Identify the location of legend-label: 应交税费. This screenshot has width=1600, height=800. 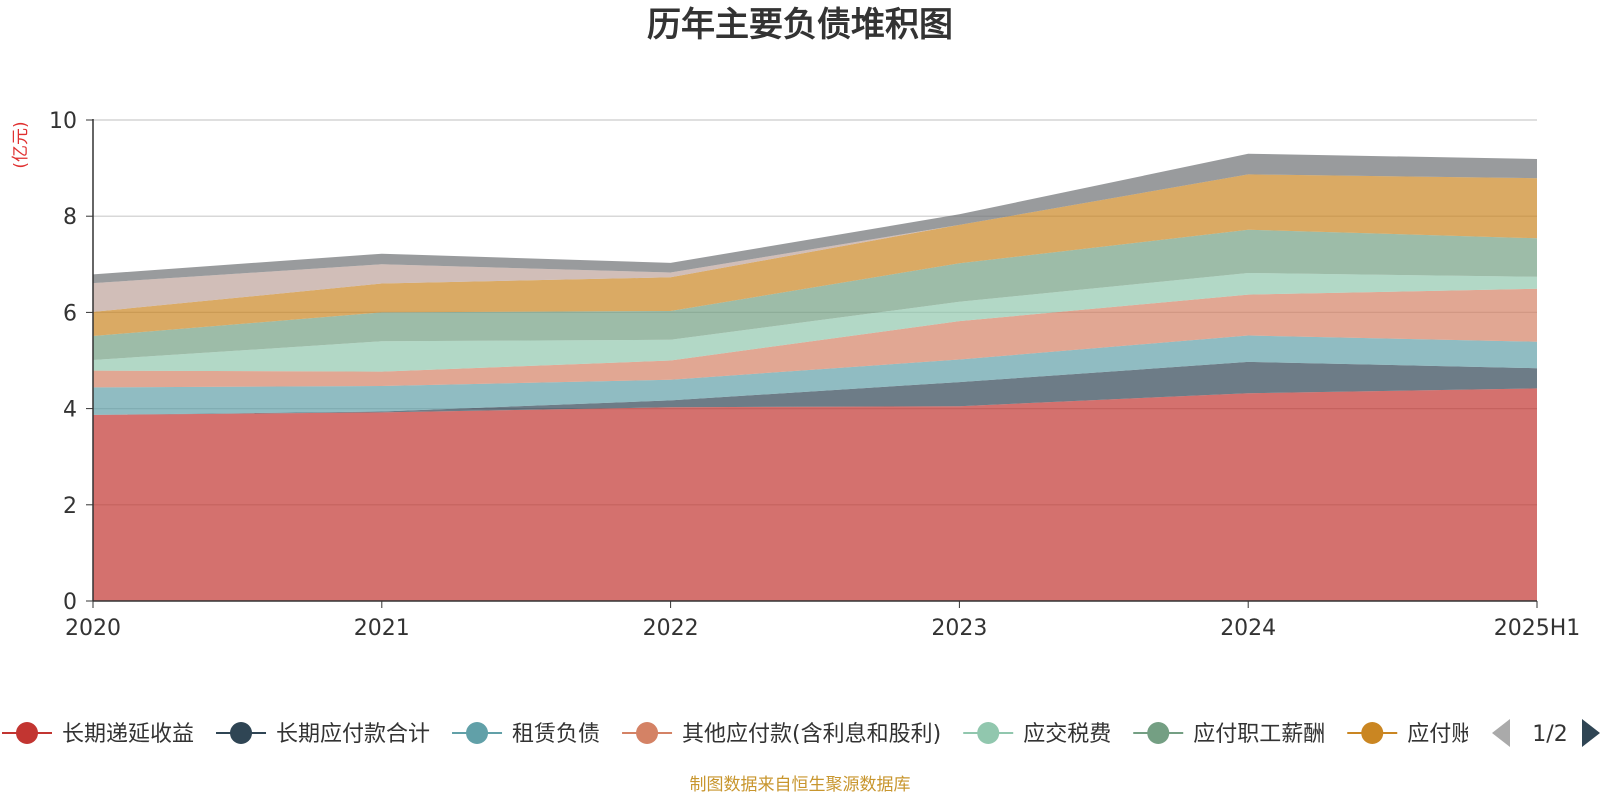
(1067, 734).